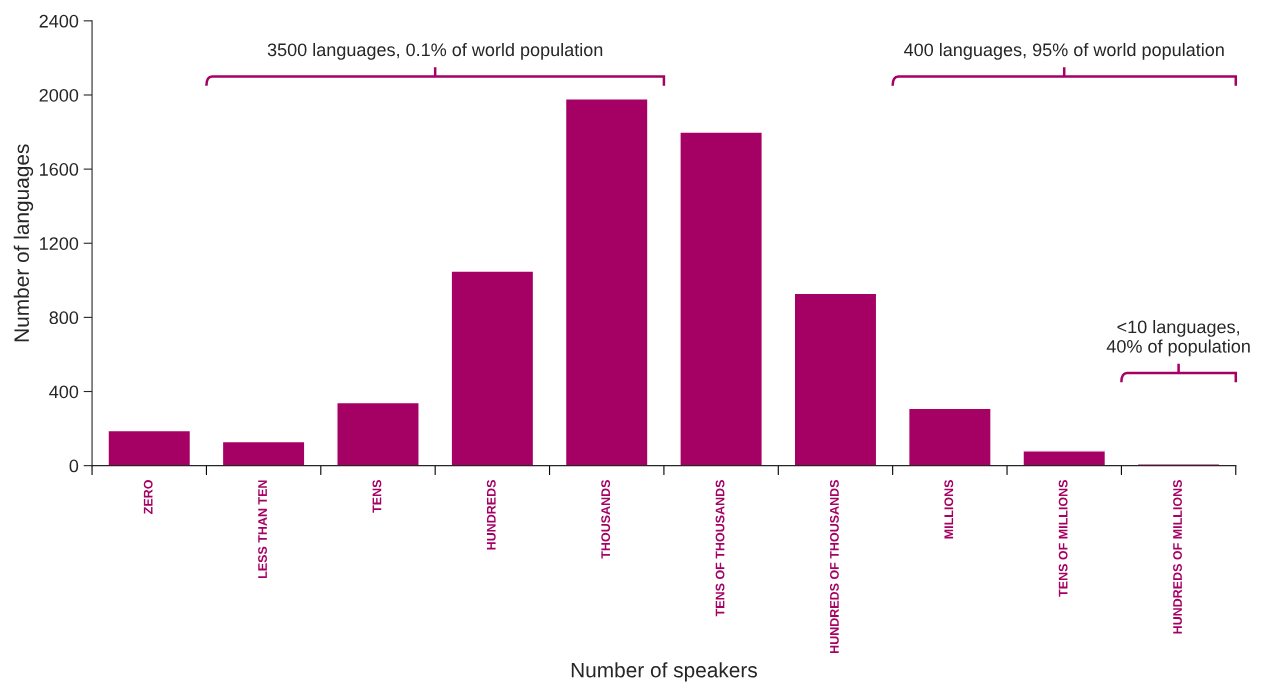 This screenshot has width=1261, height=695. I want to click on x-tick-label: ZERO, so click(148, 497).